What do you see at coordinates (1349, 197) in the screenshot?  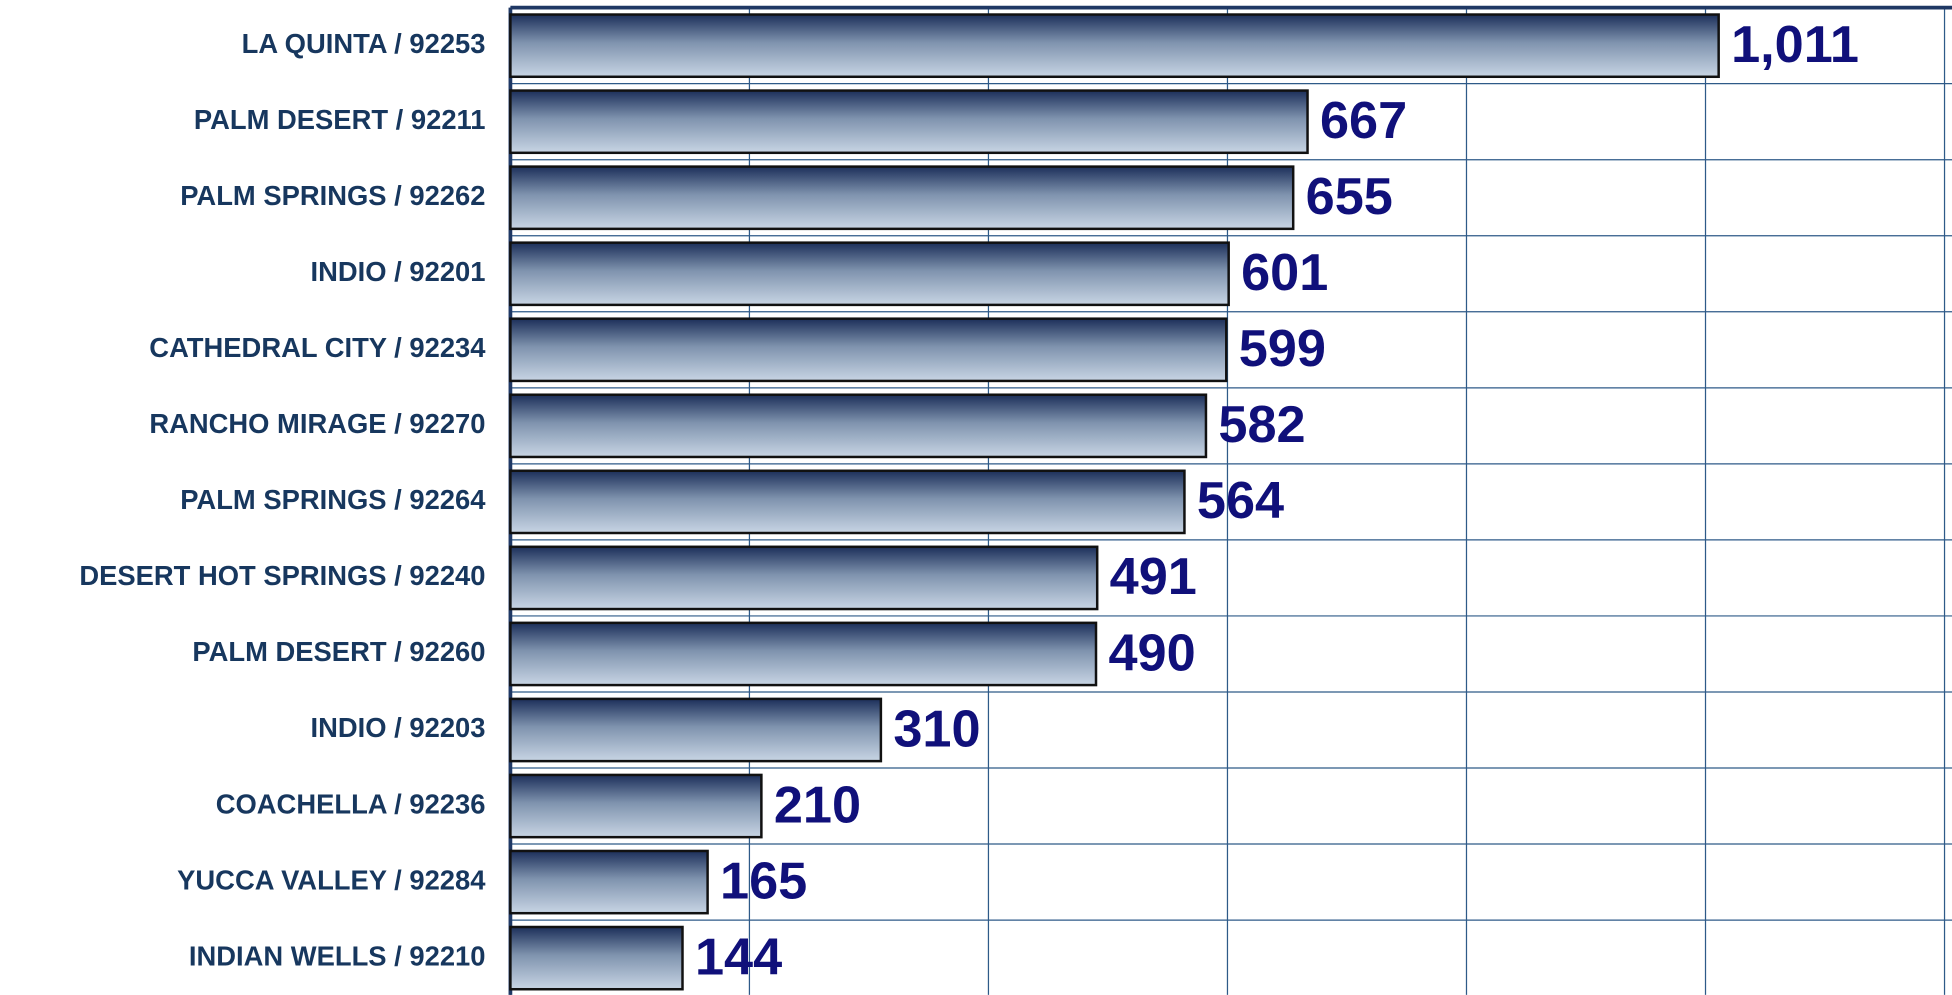 I see `value-label: 655` at bounding box center [1349, 197].